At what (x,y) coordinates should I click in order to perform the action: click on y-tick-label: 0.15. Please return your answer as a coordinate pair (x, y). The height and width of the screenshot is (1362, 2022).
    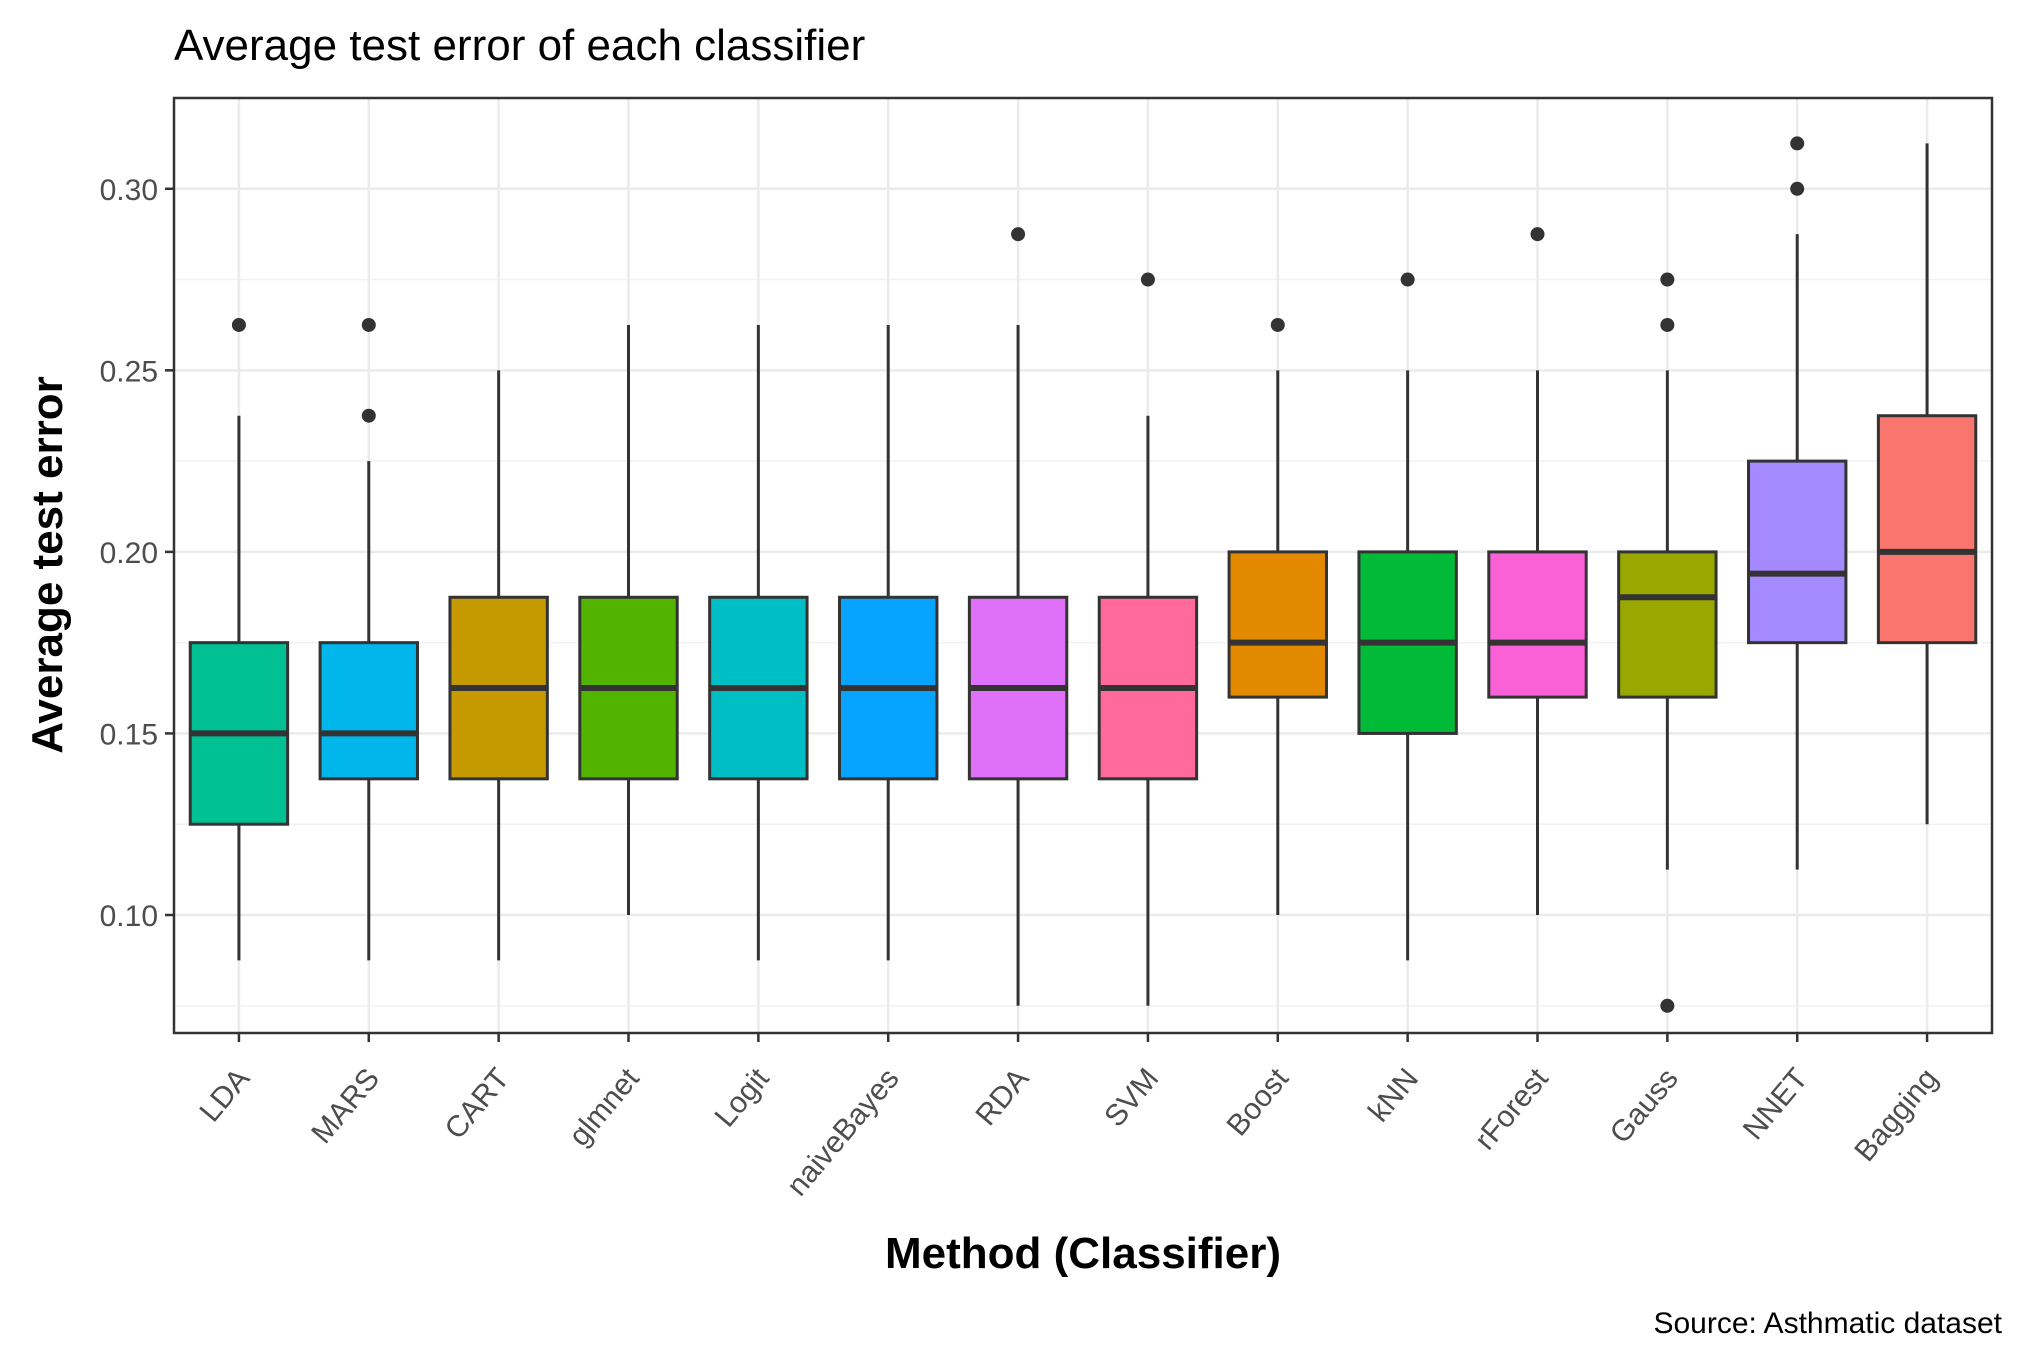
    Looking at the image, I should click on (129, 734).